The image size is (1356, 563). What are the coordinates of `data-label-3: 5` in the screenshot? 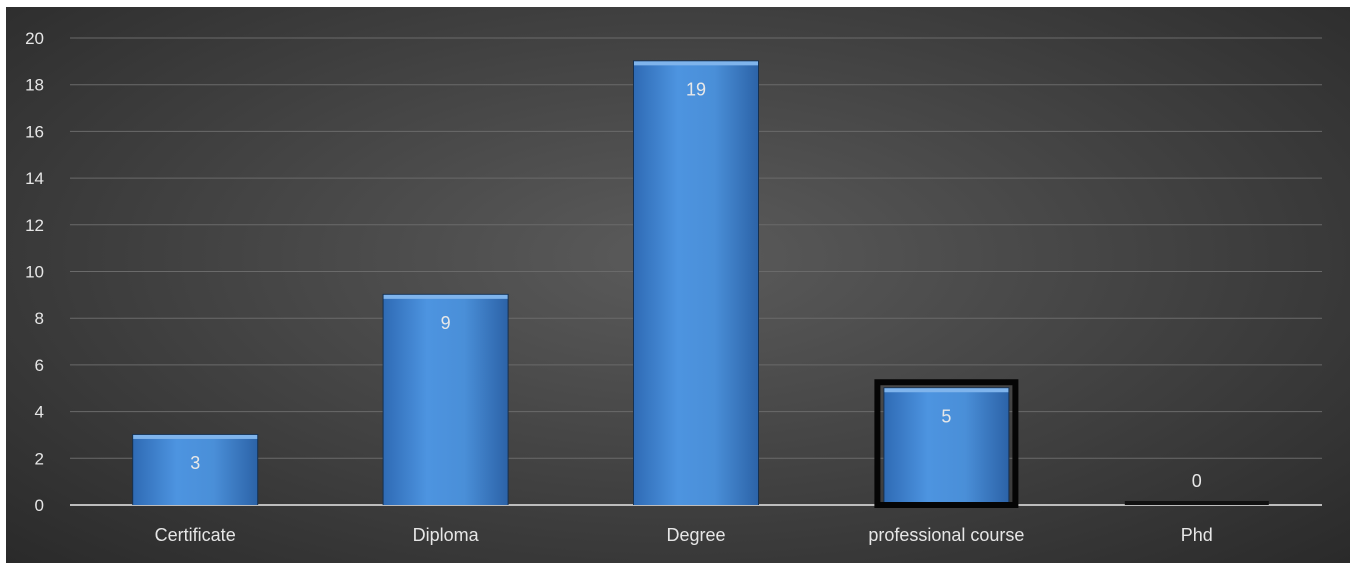 It's located at (946, 416).